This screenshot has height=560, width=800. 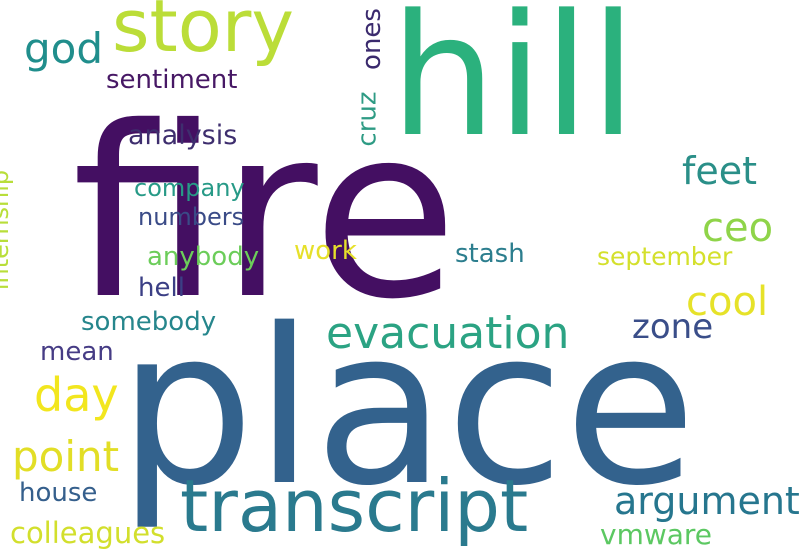 What do you see at coordinates (76, 395) in the screenshot?
I see `word-day: day` at bounding box center [76, 395].